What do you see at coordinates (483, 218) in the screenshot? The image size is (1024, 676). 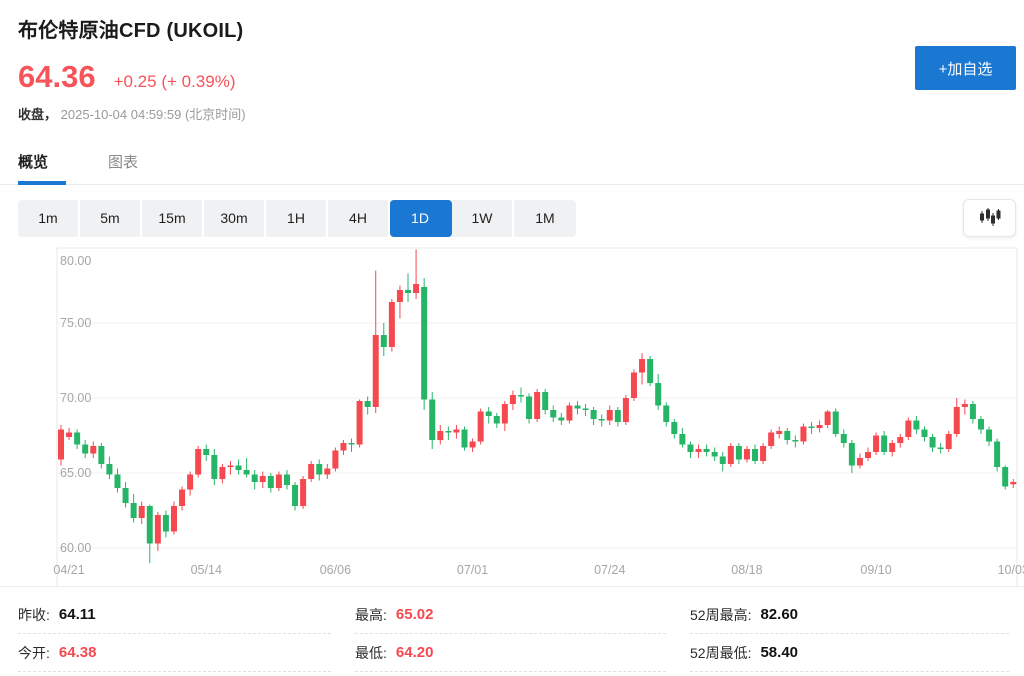 I see `timeframe-1w: 1W` at bounding box center [483, 218].